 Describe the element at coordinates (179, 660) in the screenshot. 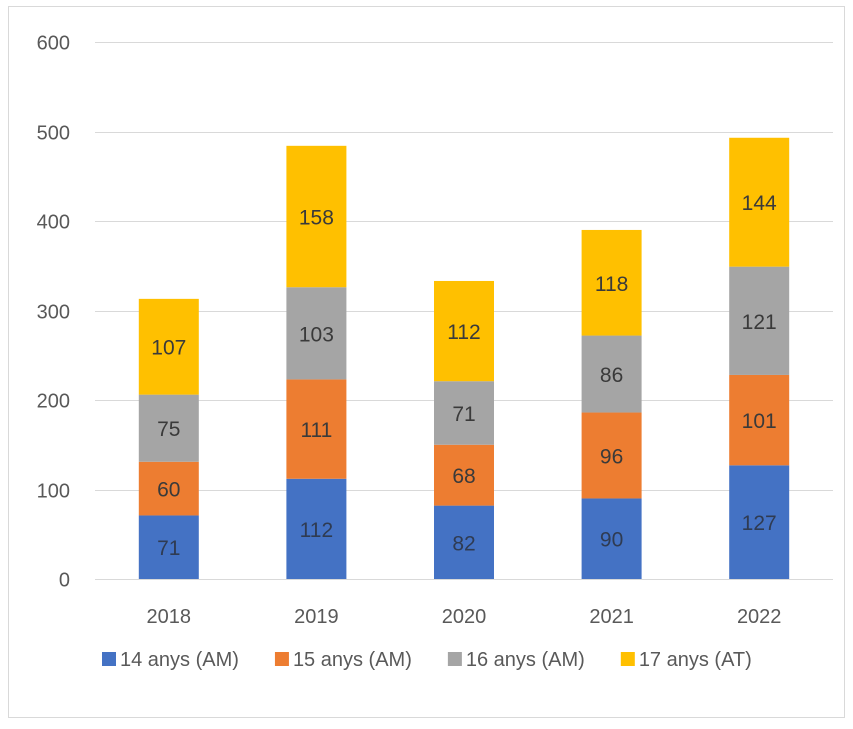

I see `legend-label: 14 anys (AM)` at that location.